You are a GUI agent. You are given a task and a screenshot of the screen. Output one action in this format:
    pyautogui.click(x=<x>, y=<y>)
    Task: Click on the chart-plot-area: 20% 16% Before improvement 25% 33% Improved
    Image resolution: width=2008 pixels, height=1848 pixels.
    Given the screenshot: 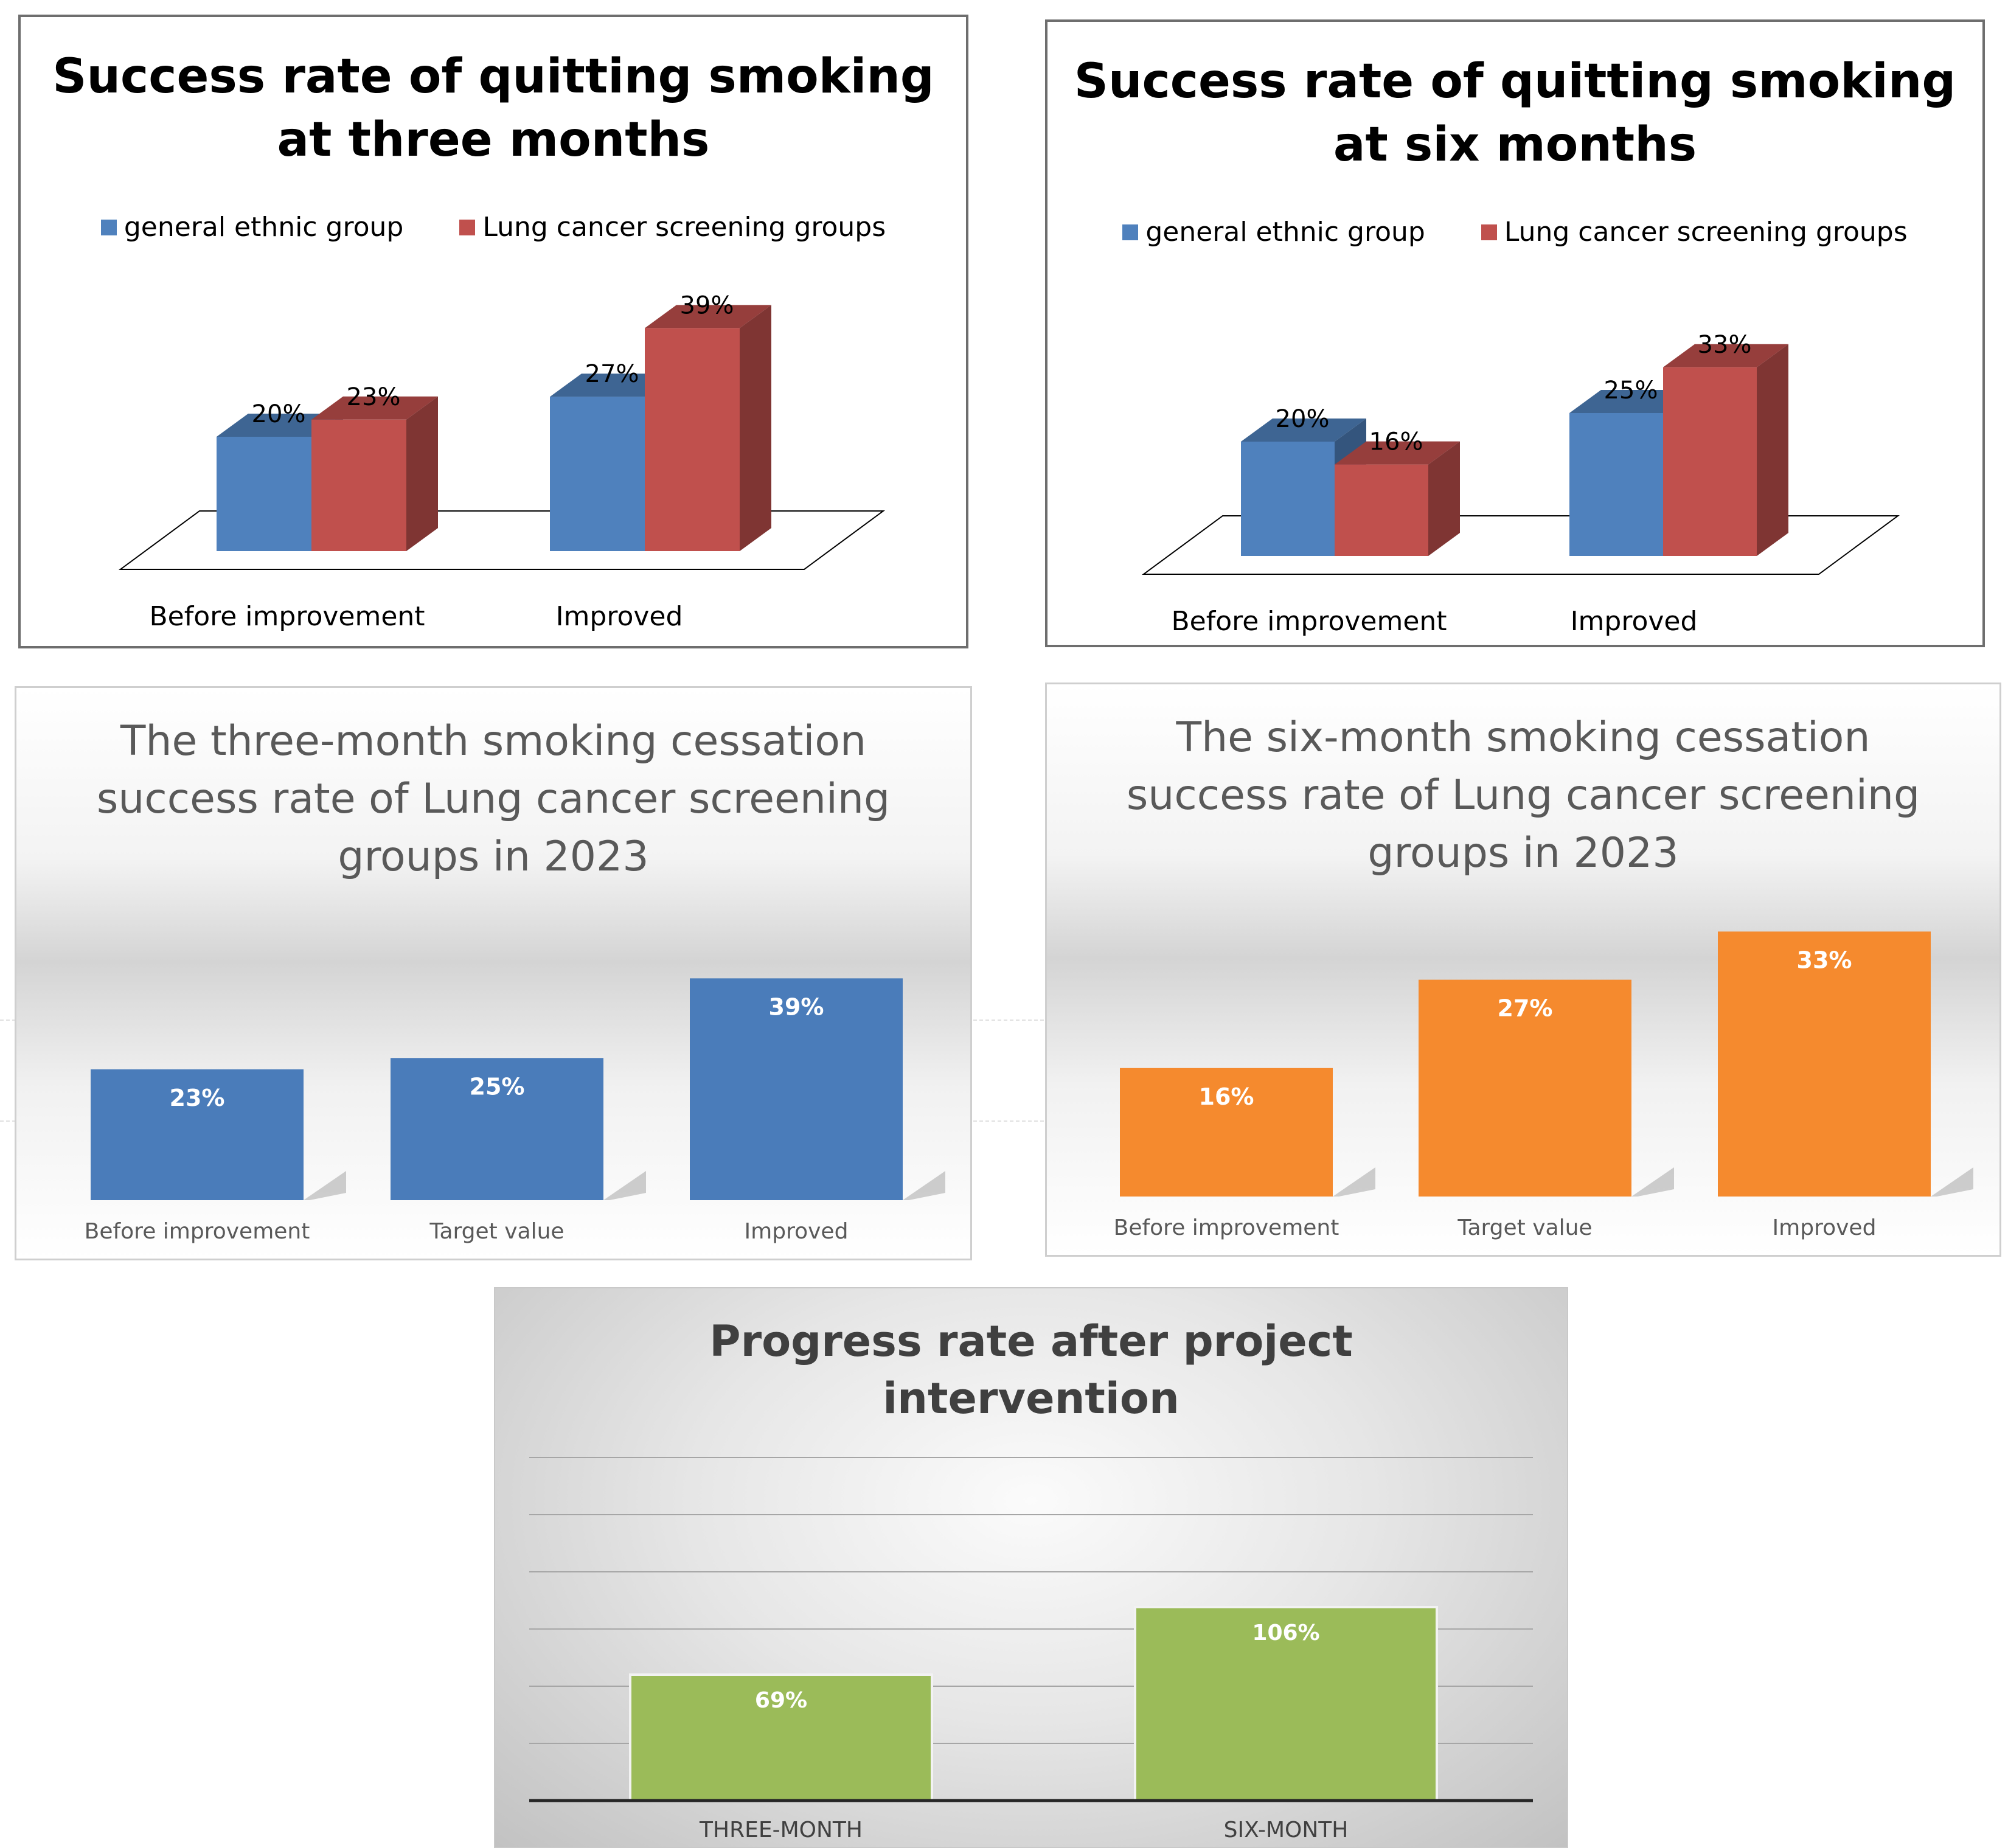 What is the action you would take?
    pyautogui.click(x=1520, y=484)
    